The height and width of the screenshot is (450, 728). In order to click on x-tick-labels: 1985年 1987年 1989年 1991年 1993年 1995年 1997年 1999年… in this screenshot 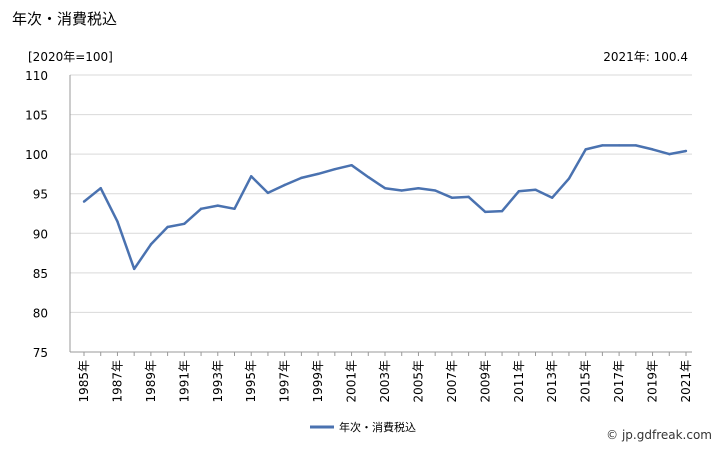, I will do `click(385, 377)`.